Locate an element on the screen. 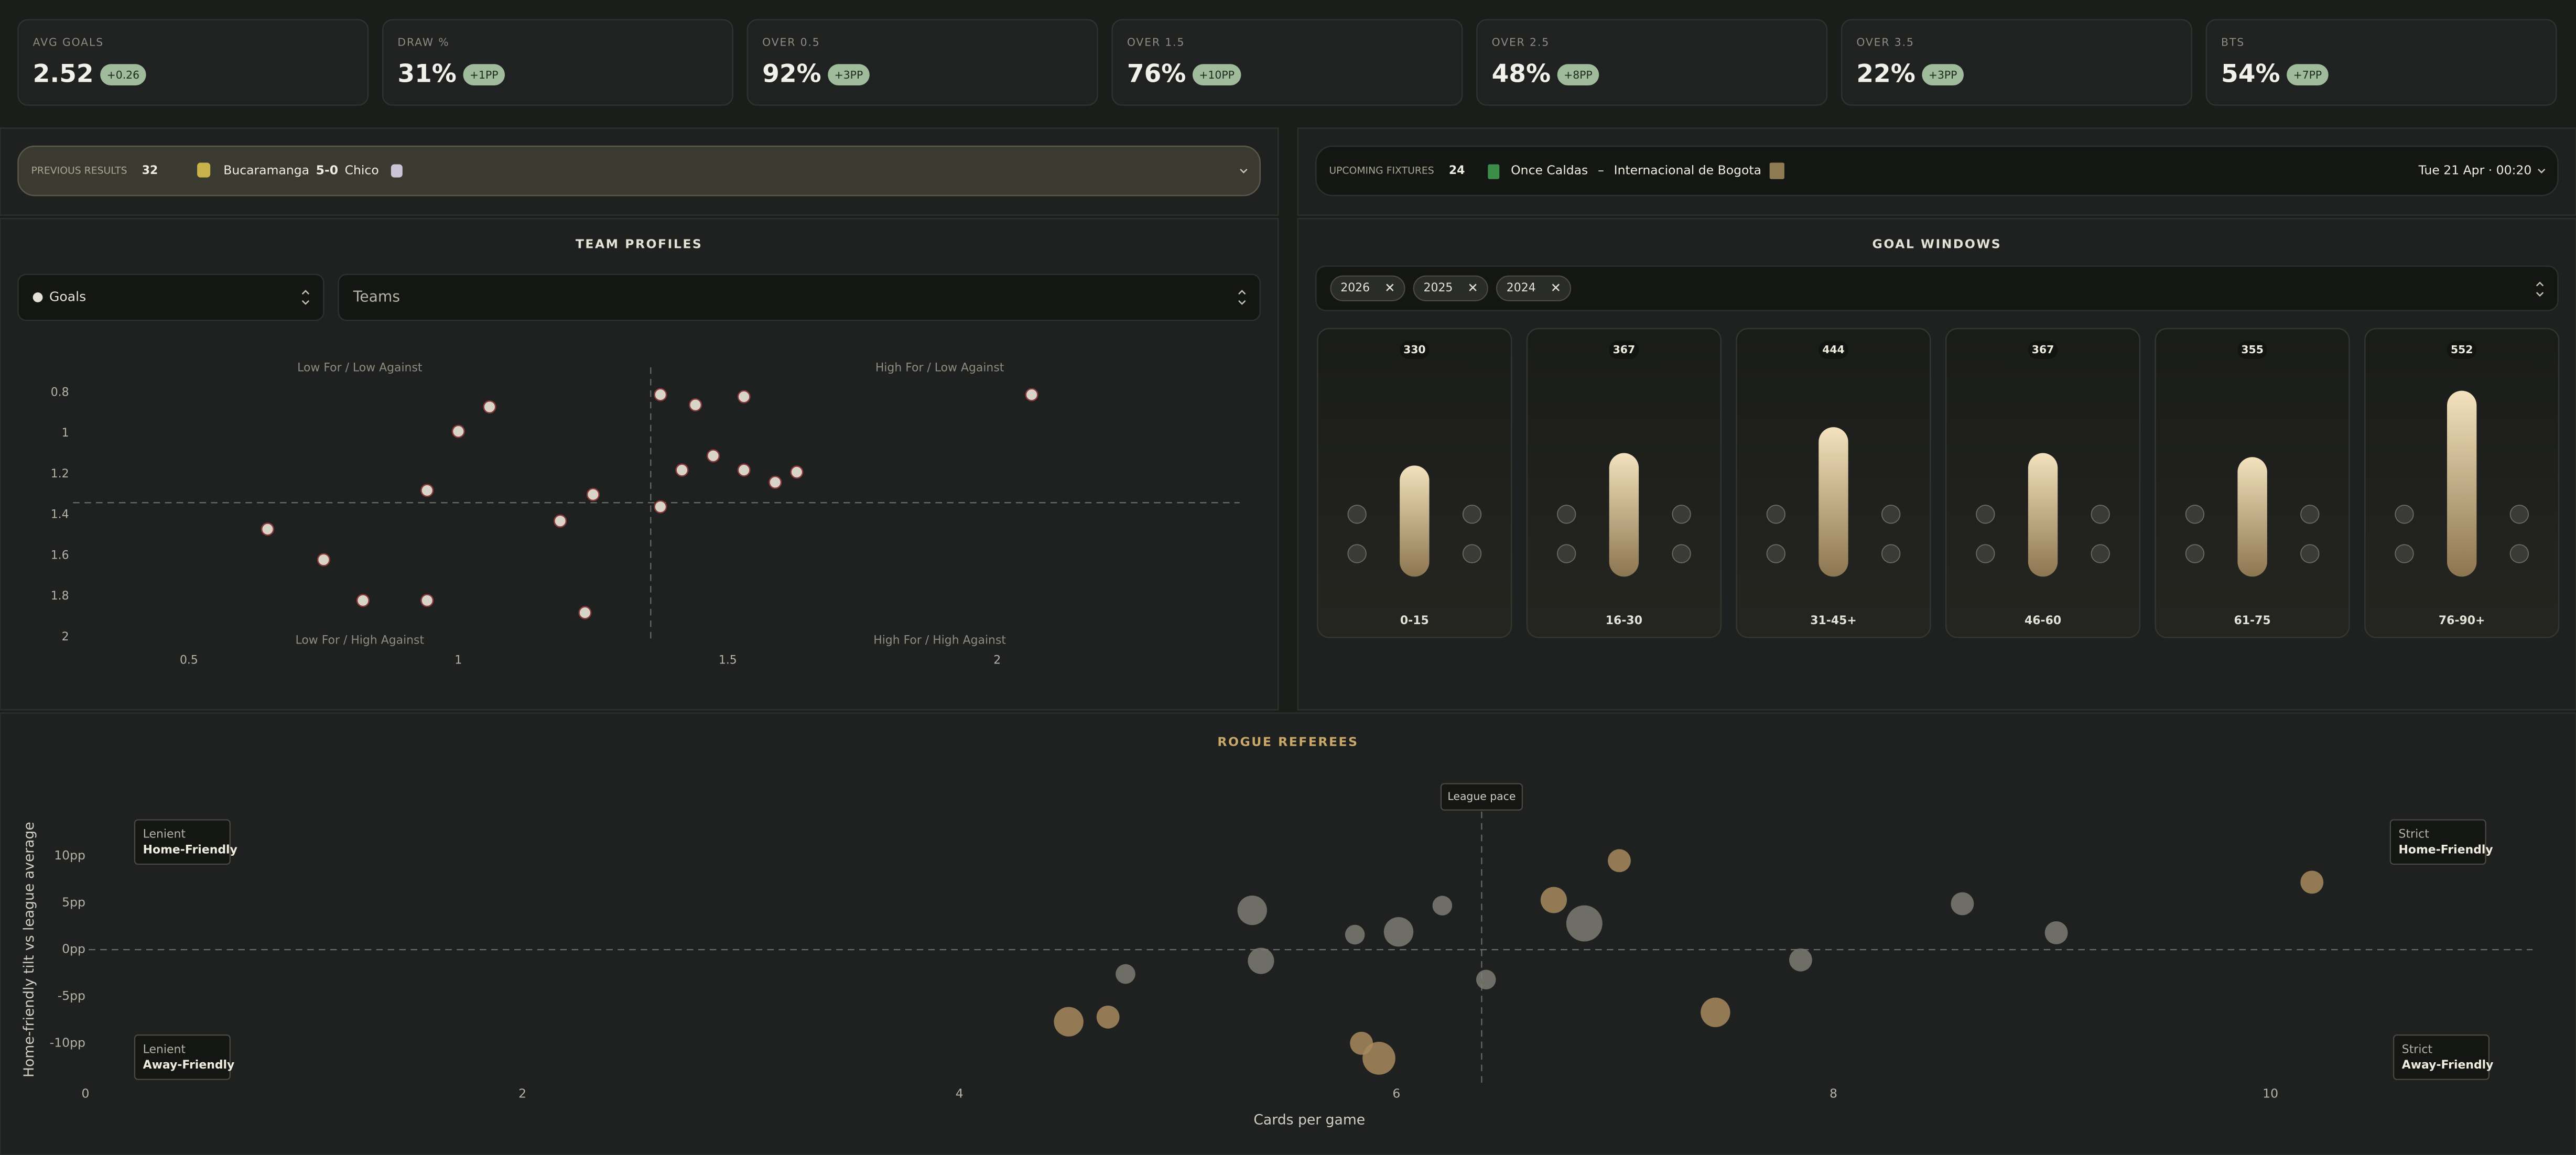  previous-results-count: 32 is located at coordinates (150, 170).